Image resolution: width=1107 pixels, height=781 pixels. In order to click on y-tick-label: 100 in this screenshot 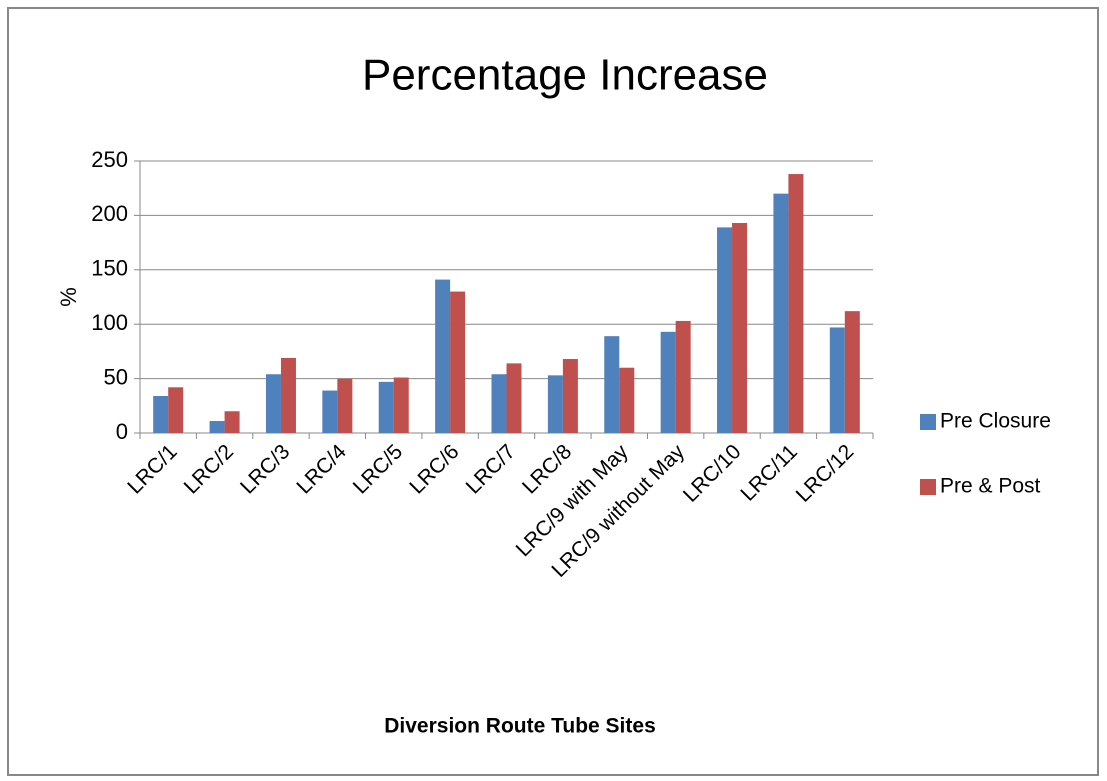, I will do `click(109, 322)`.